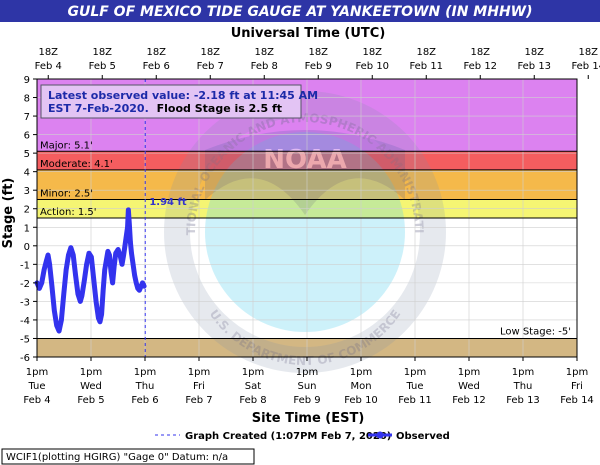 This screenshot has width=600, height=465. What do you see at coordinates (288, 436) in the screenshot?
I see `legend-created-label: Graph Created (1:07PM Feb 7, 2020)` at bounding box center [288, 436].